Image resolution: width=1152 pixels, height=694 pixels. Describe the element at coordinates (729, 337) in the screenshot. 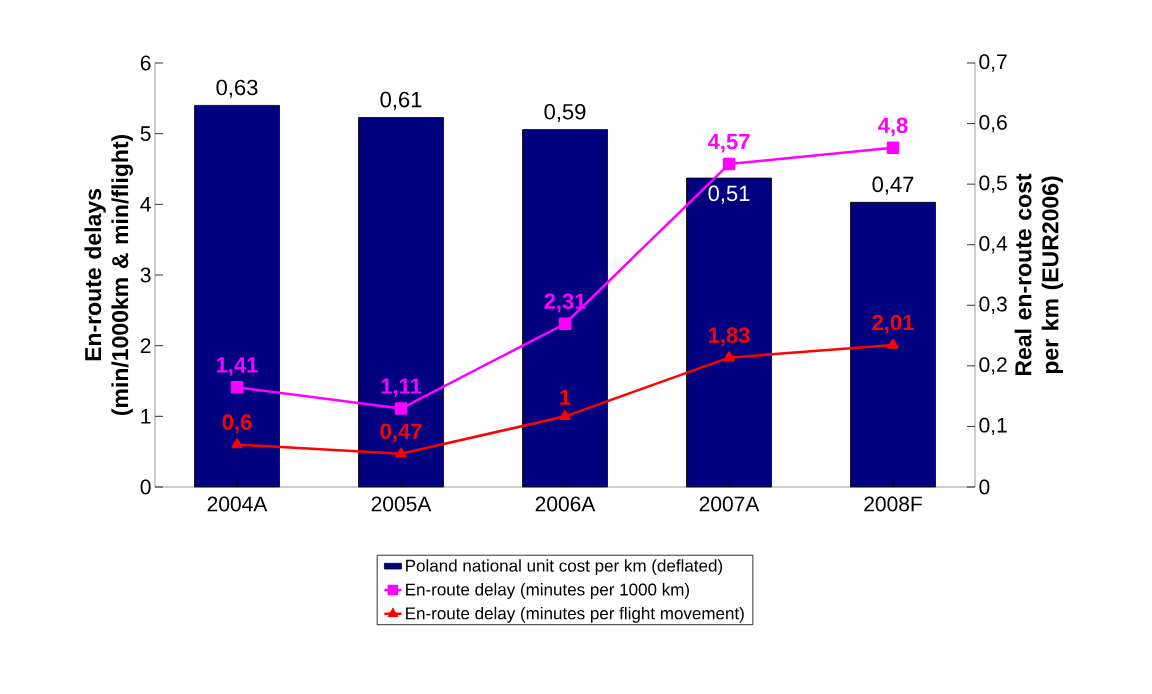

I see `data-label: 1,83` at that location.